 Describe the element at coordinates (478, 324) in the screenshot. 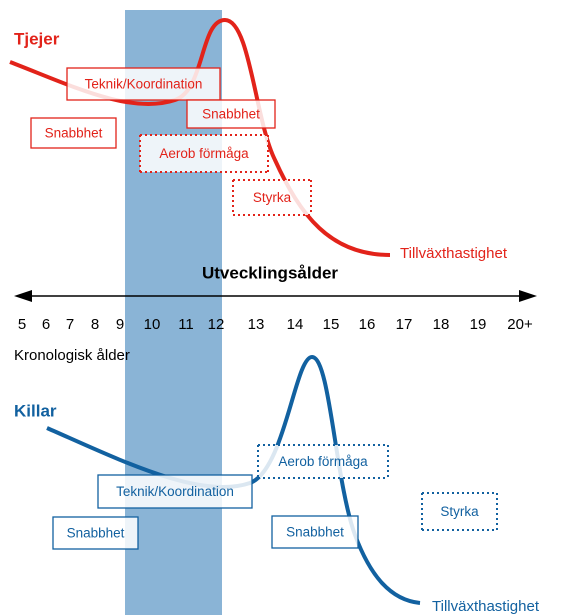

I see `age-label: 19` at that location.